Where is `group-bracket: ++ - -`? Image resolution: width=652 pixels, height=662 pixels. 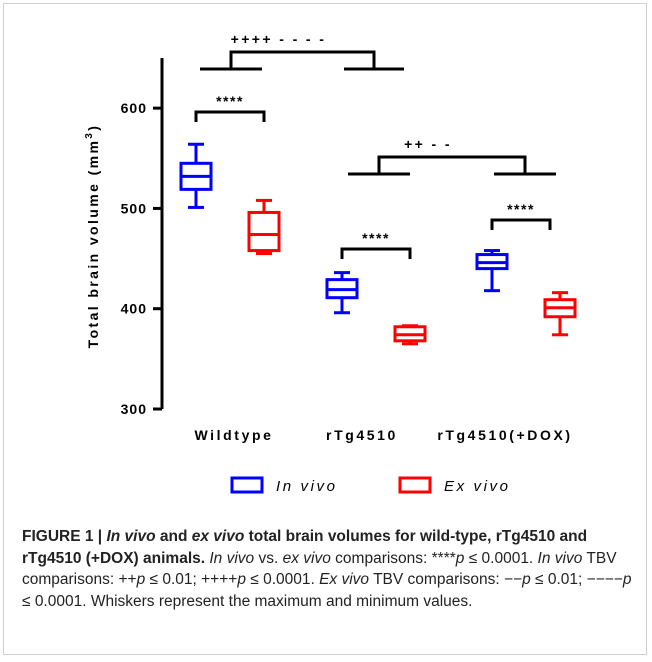
group-bracket: ++ - - is located at coordinates (452, 156).